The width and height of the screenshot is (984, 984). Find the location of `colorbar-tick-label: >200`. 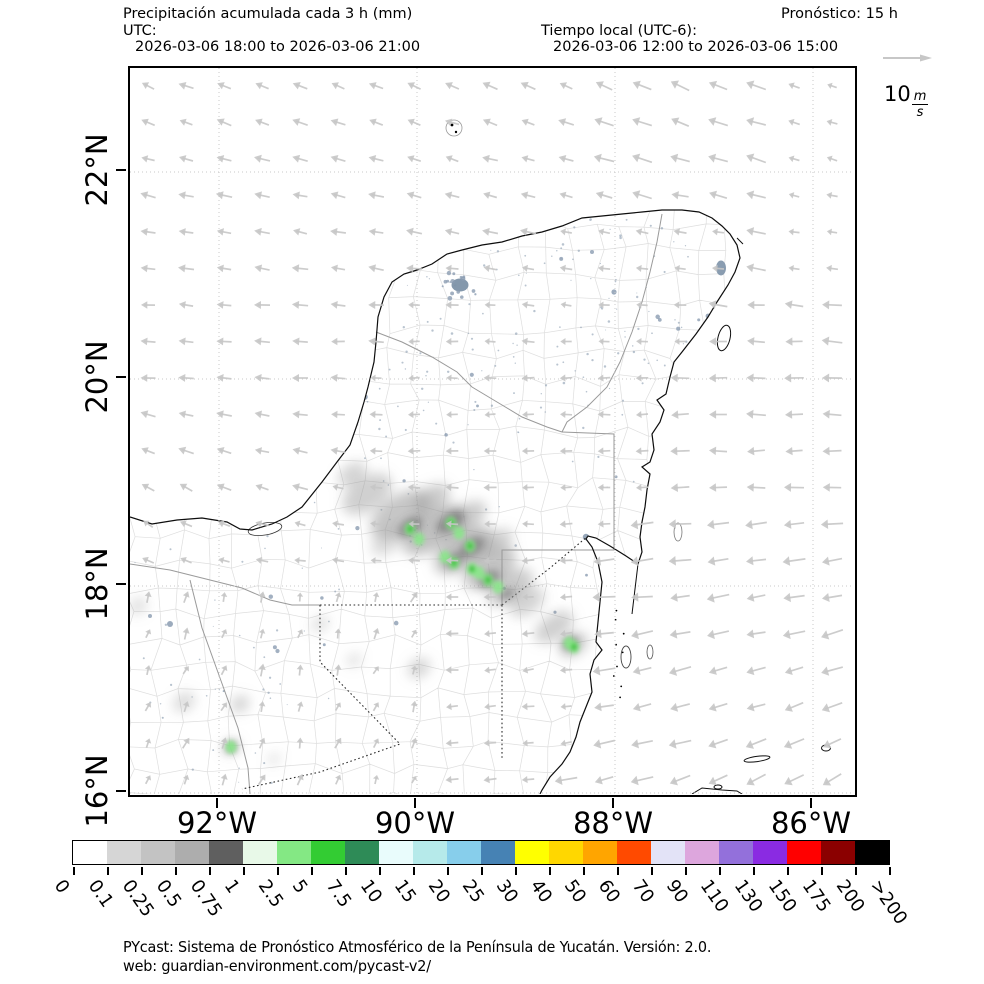

colorbar-tick-label: >200 is located at coordinates (888, 902).